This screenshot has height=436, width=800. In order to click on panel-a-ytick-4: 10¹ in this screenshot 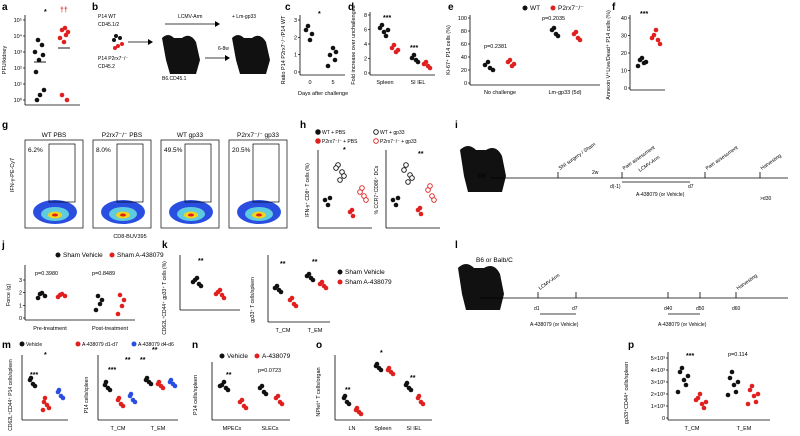, I will do `click(18, 85)`.